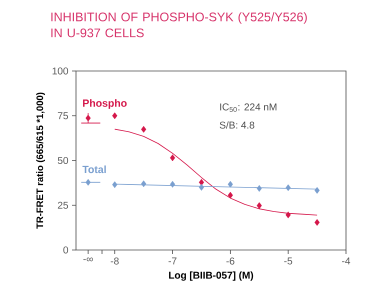  I want to click on x-tick-label: -8, so click(114, 261).